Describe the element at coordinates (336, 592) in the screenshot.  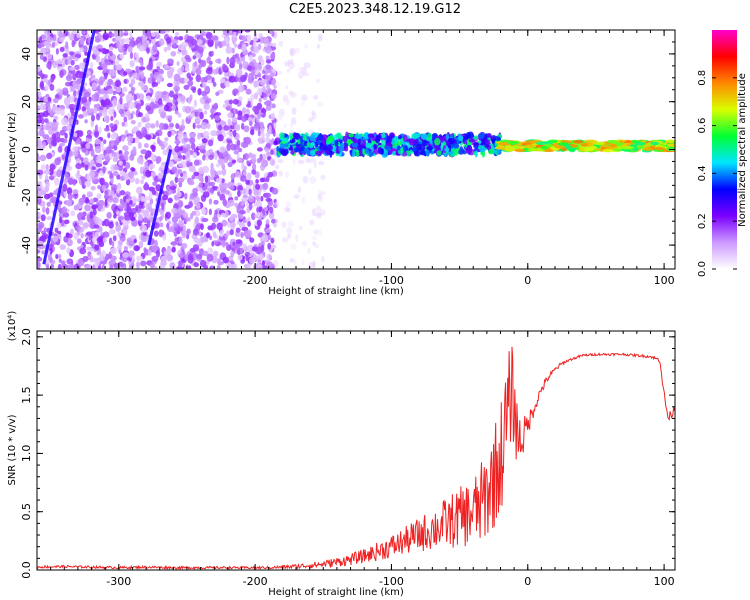
I see `snr-x-axis-label: Height of straight line (km)` at that location.